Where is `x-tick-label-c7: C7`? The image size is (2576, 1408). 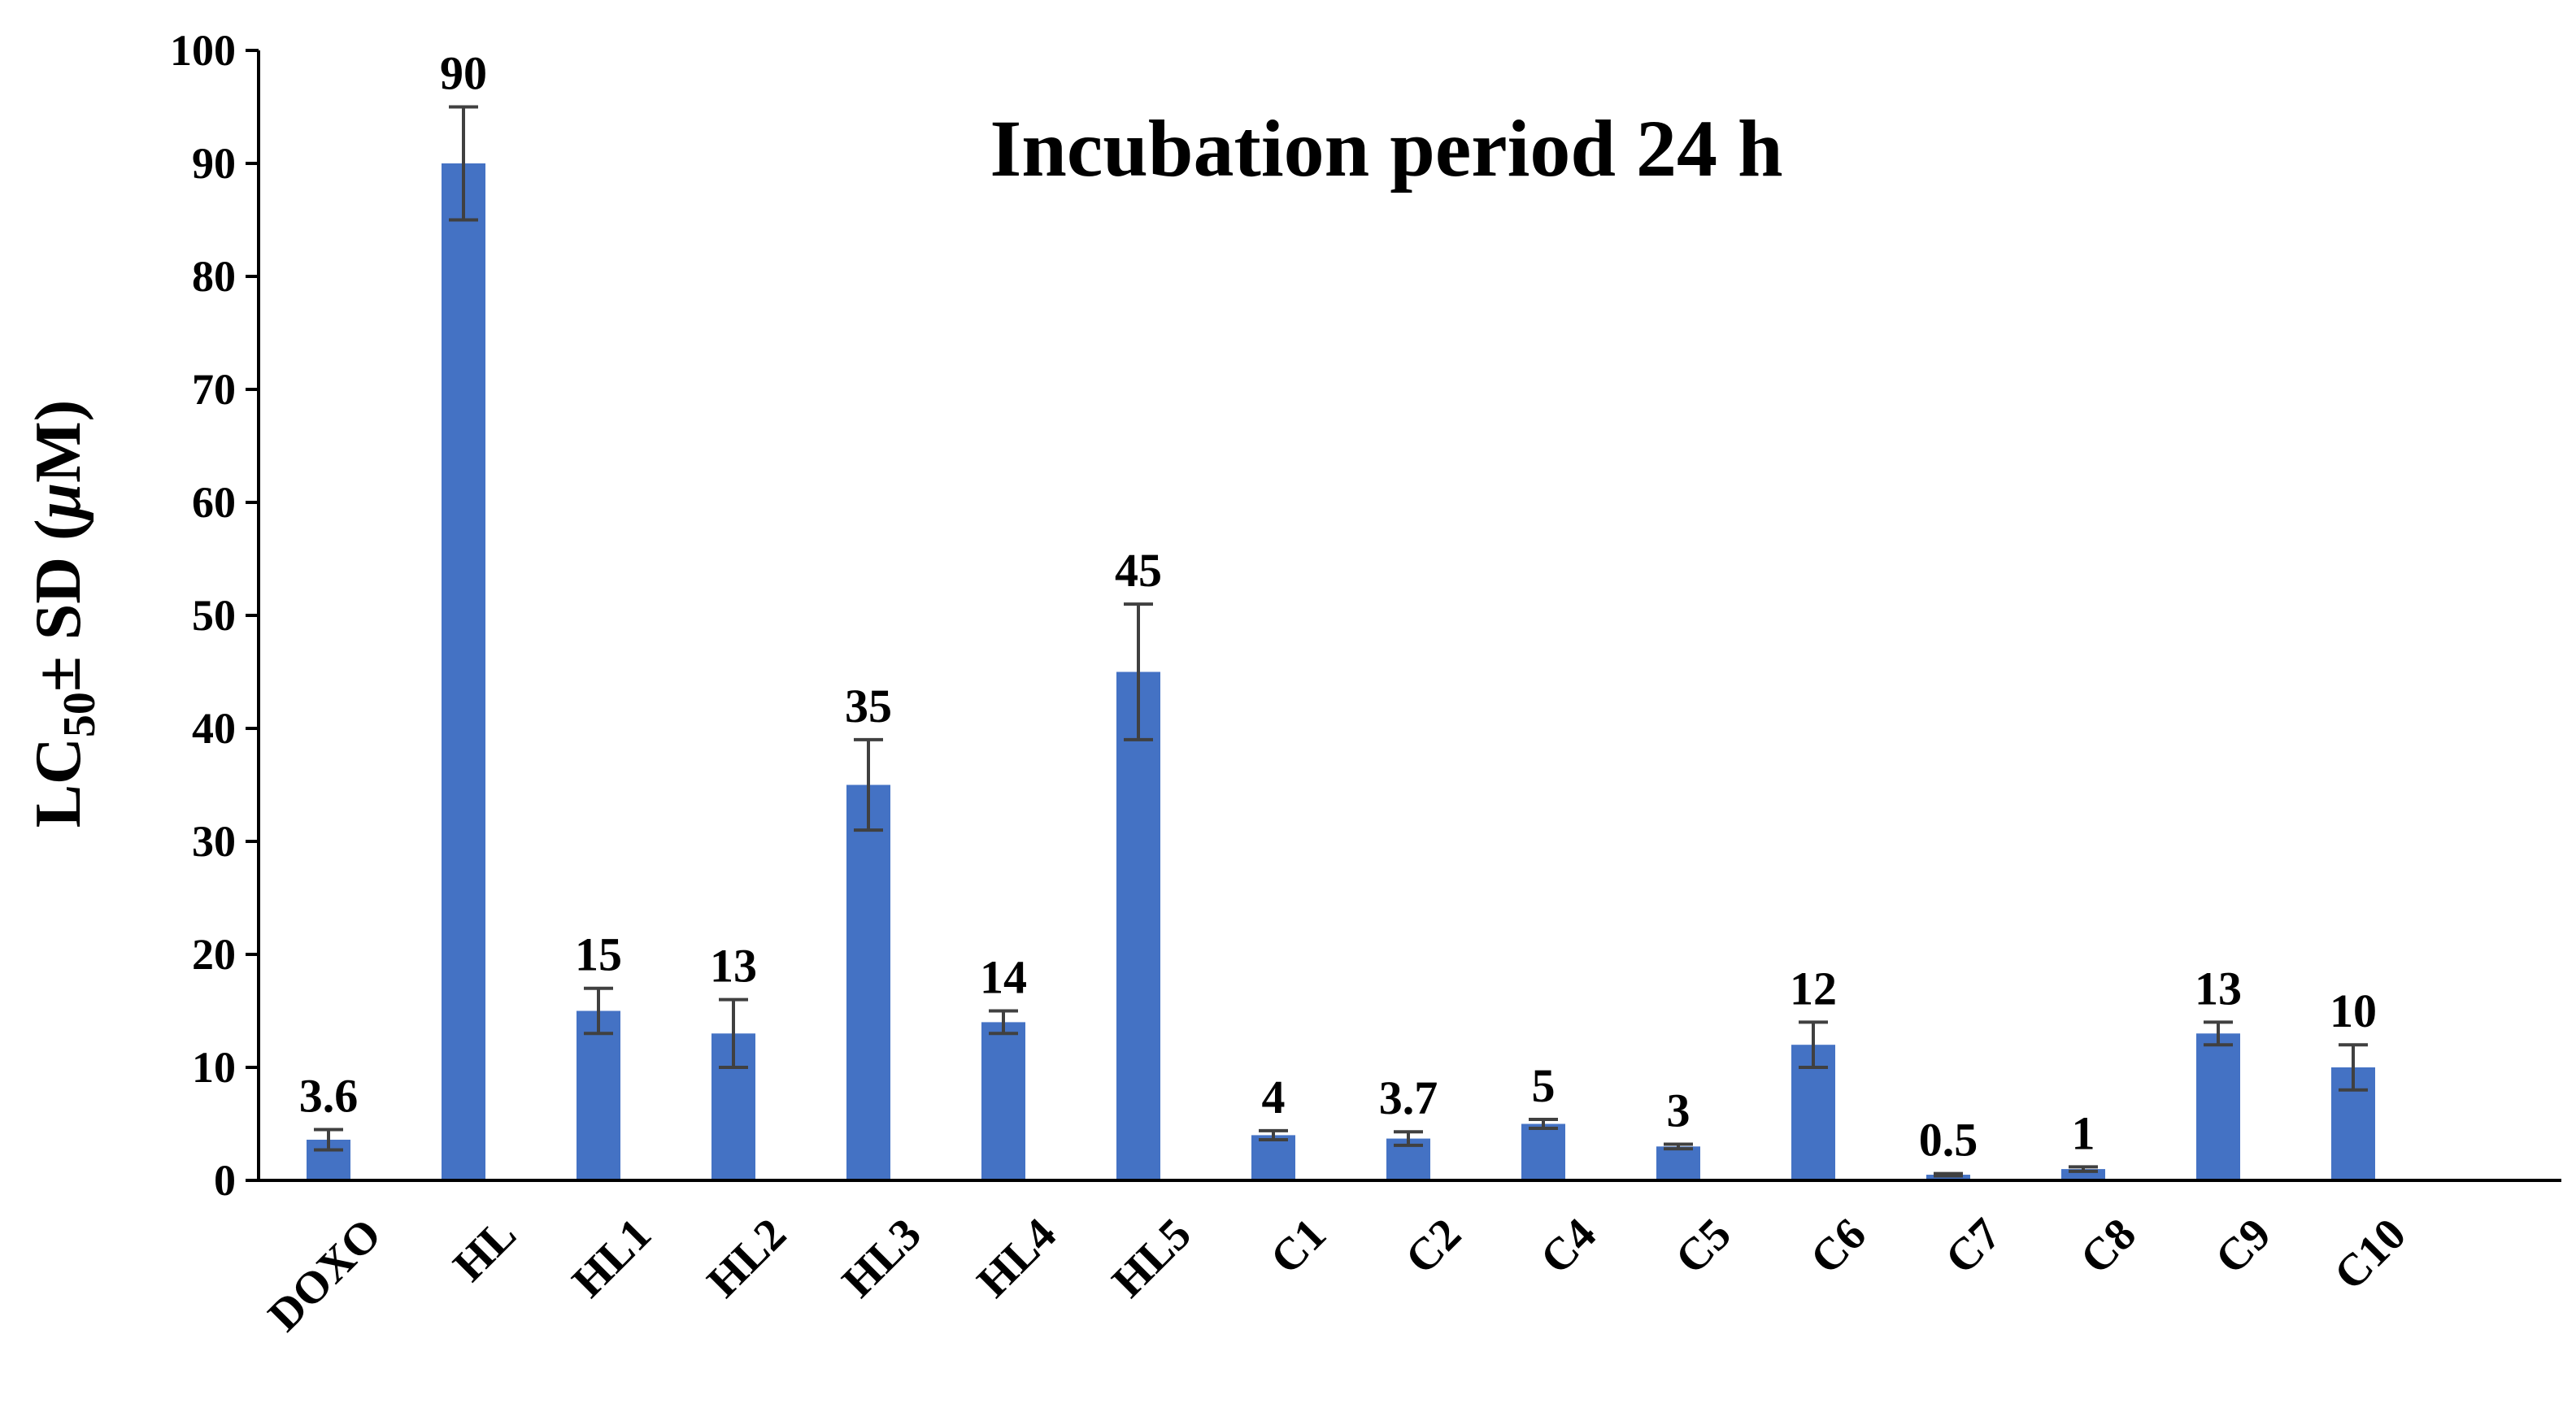 x-tick-label-c7: C7 is located at coordinates (1974, 1246).